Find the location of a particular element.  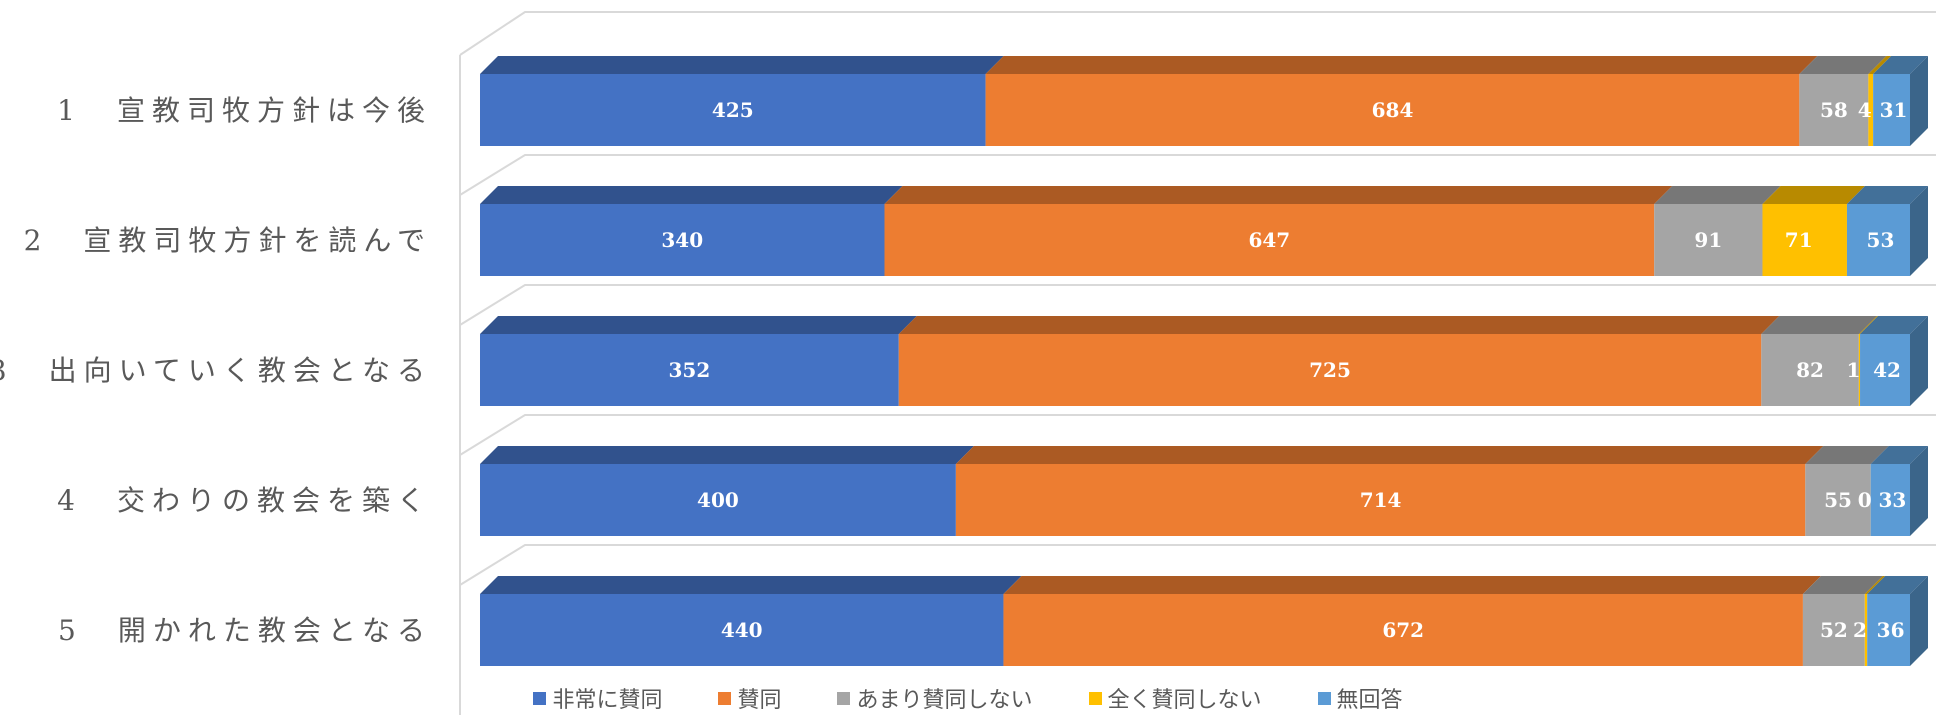

data-label: 340 is located at coordinates (682, 240).